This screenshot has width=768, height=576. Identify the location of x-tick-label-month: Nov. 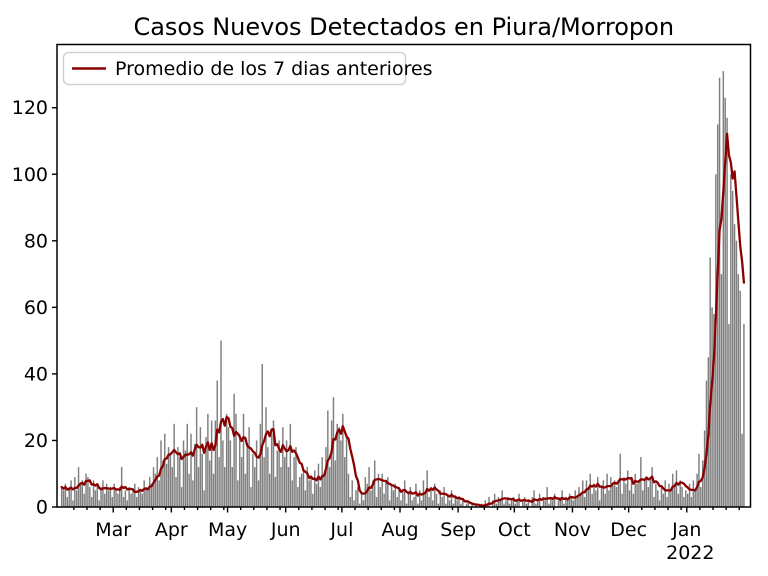
(572, 530).